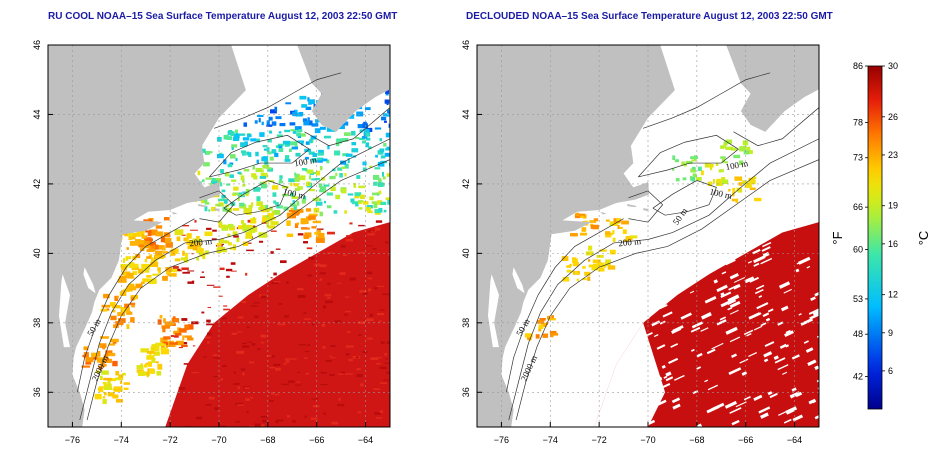 The height and width of the screenshot is (475, 950). Describe the element at coordinates (647, 440) in the screenshot. I see `x-tick-label: −70` at that location.